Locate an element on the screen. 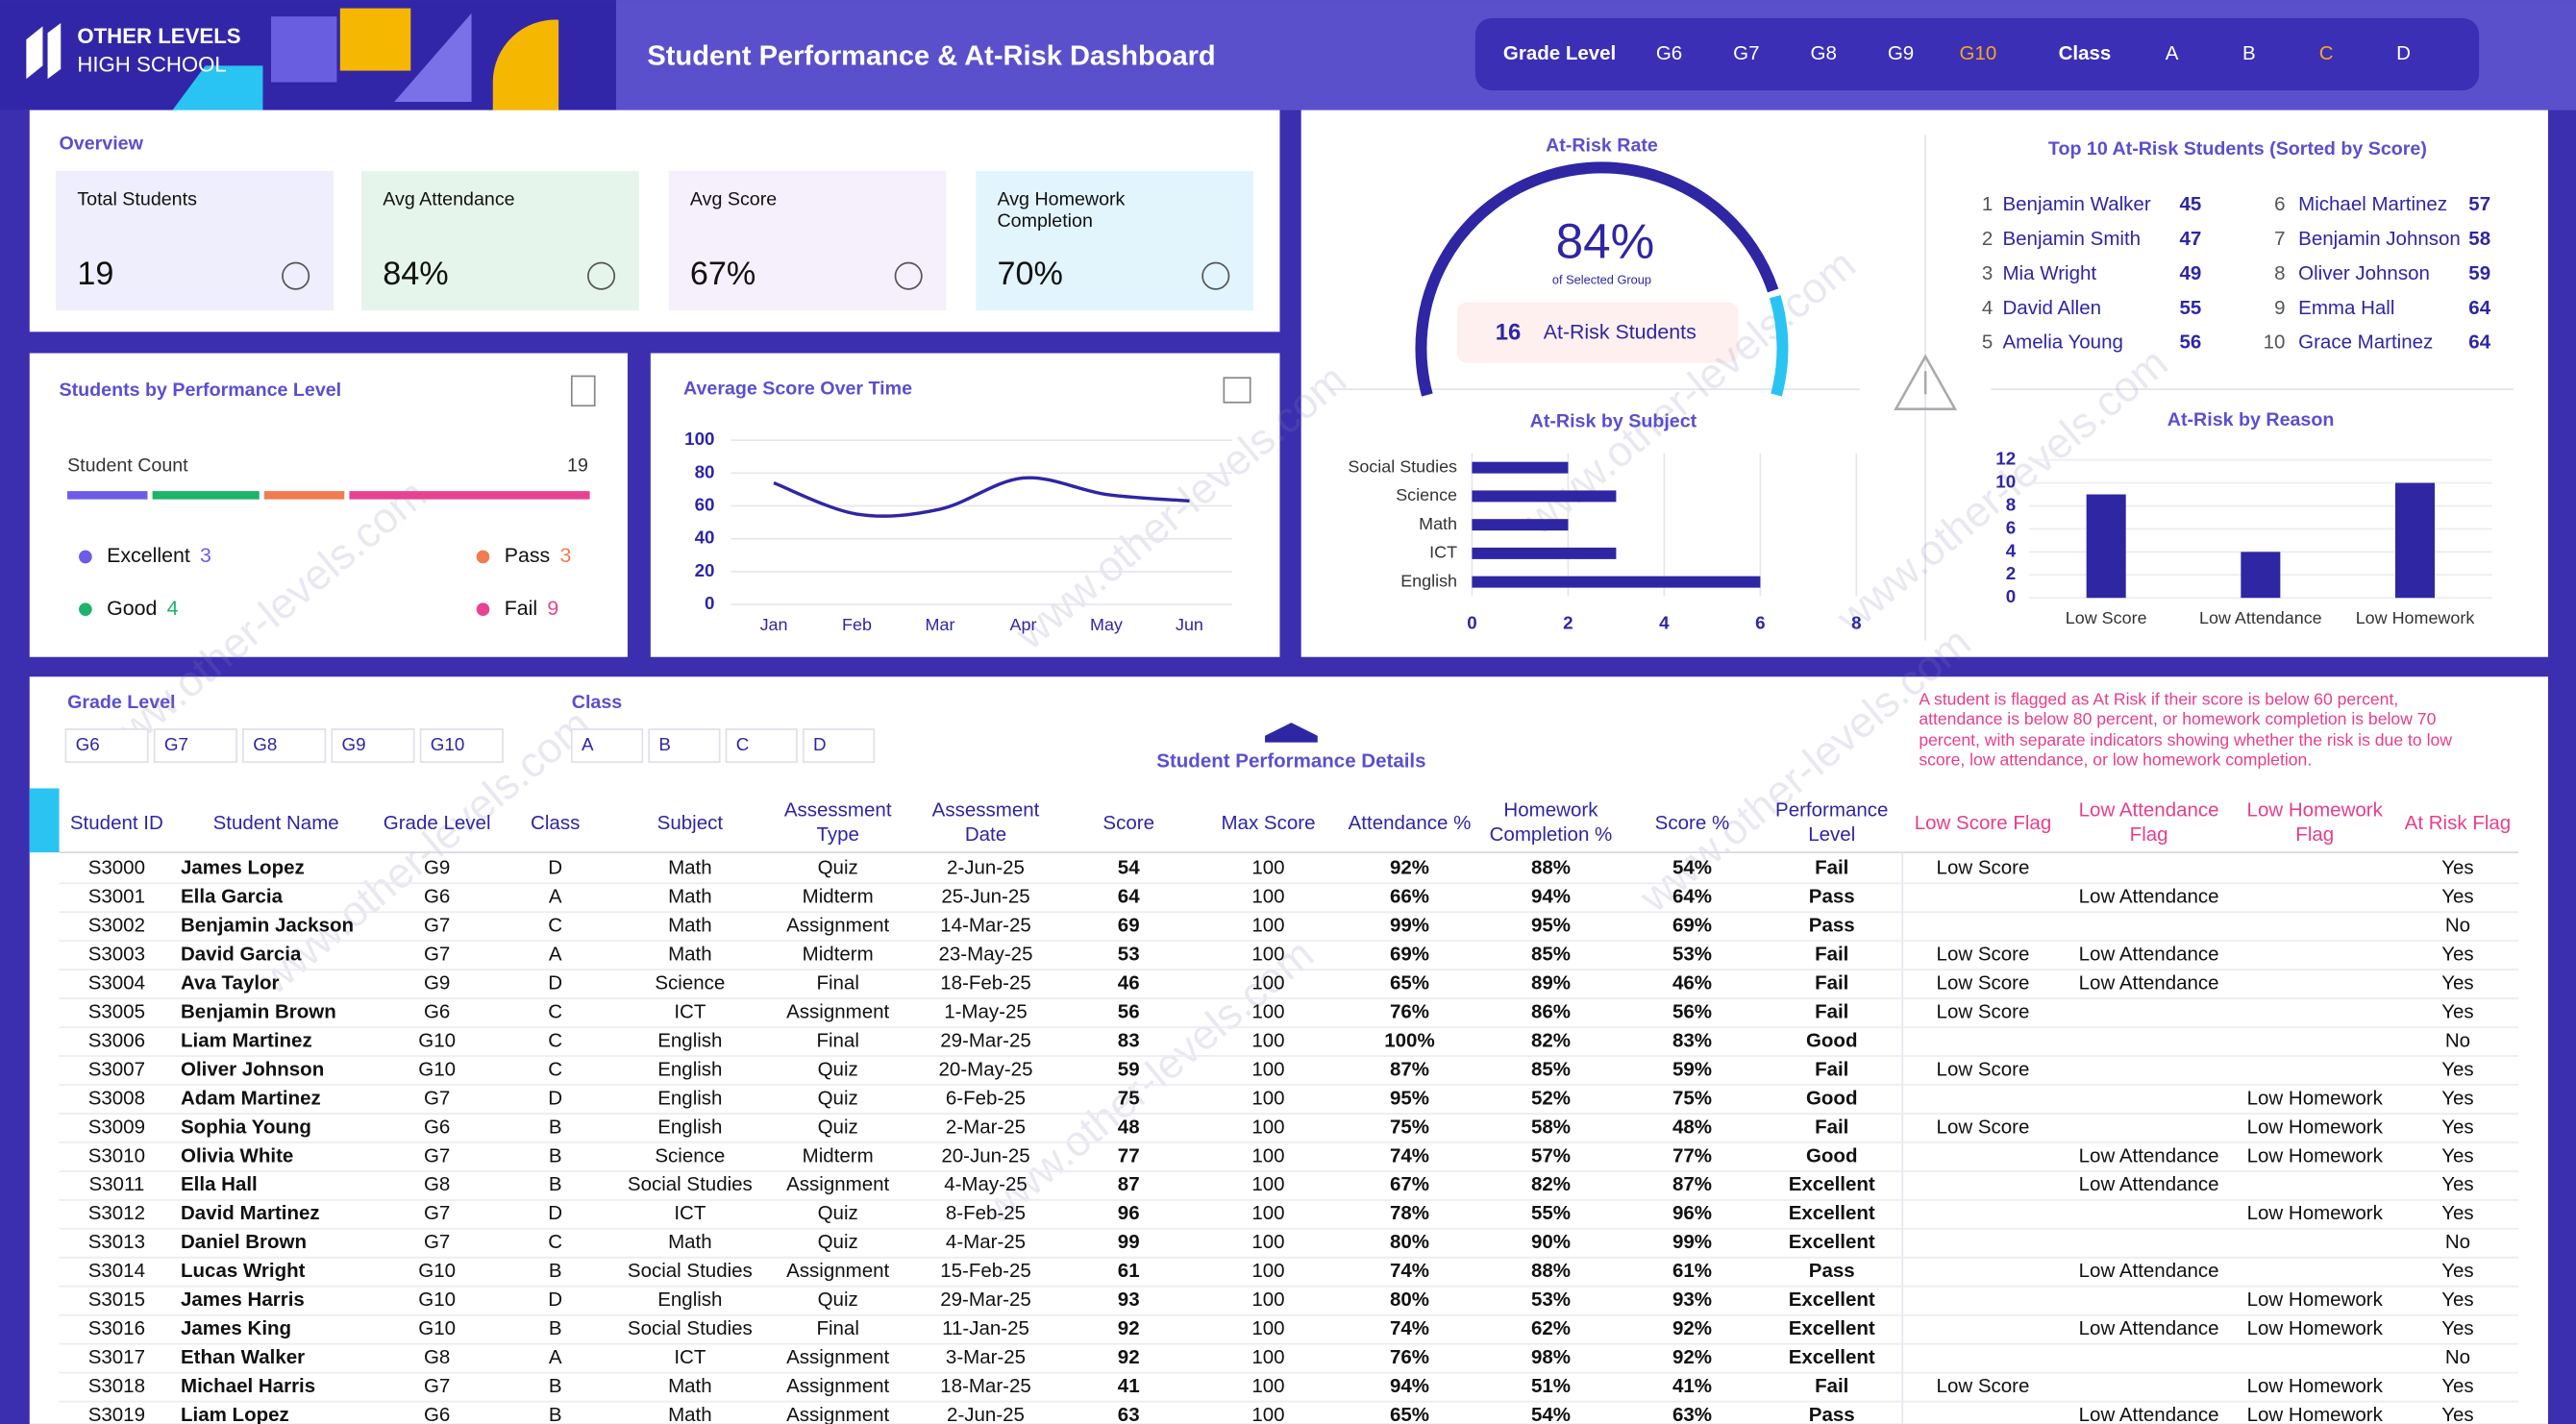  cell: Low Attendance is located at coordinates (2149, 982).